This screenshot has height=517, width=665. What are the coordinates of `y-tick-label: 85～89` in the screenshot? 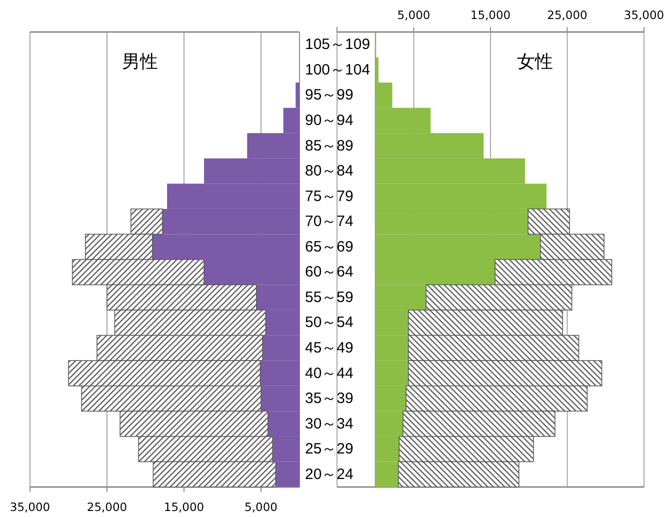 It's located at (329, 145).